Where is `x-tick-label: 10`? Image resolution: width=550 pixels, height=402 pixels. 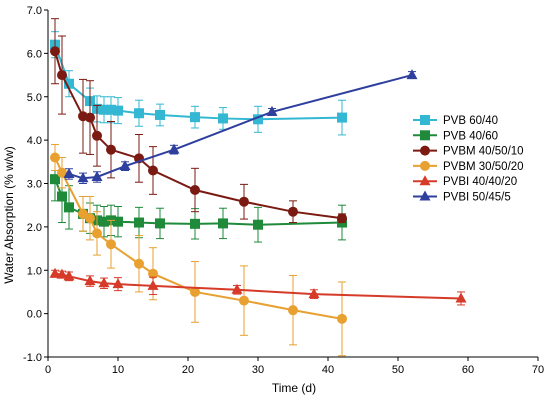 x-tick-label: 10 is located at coordinates (118, 370).